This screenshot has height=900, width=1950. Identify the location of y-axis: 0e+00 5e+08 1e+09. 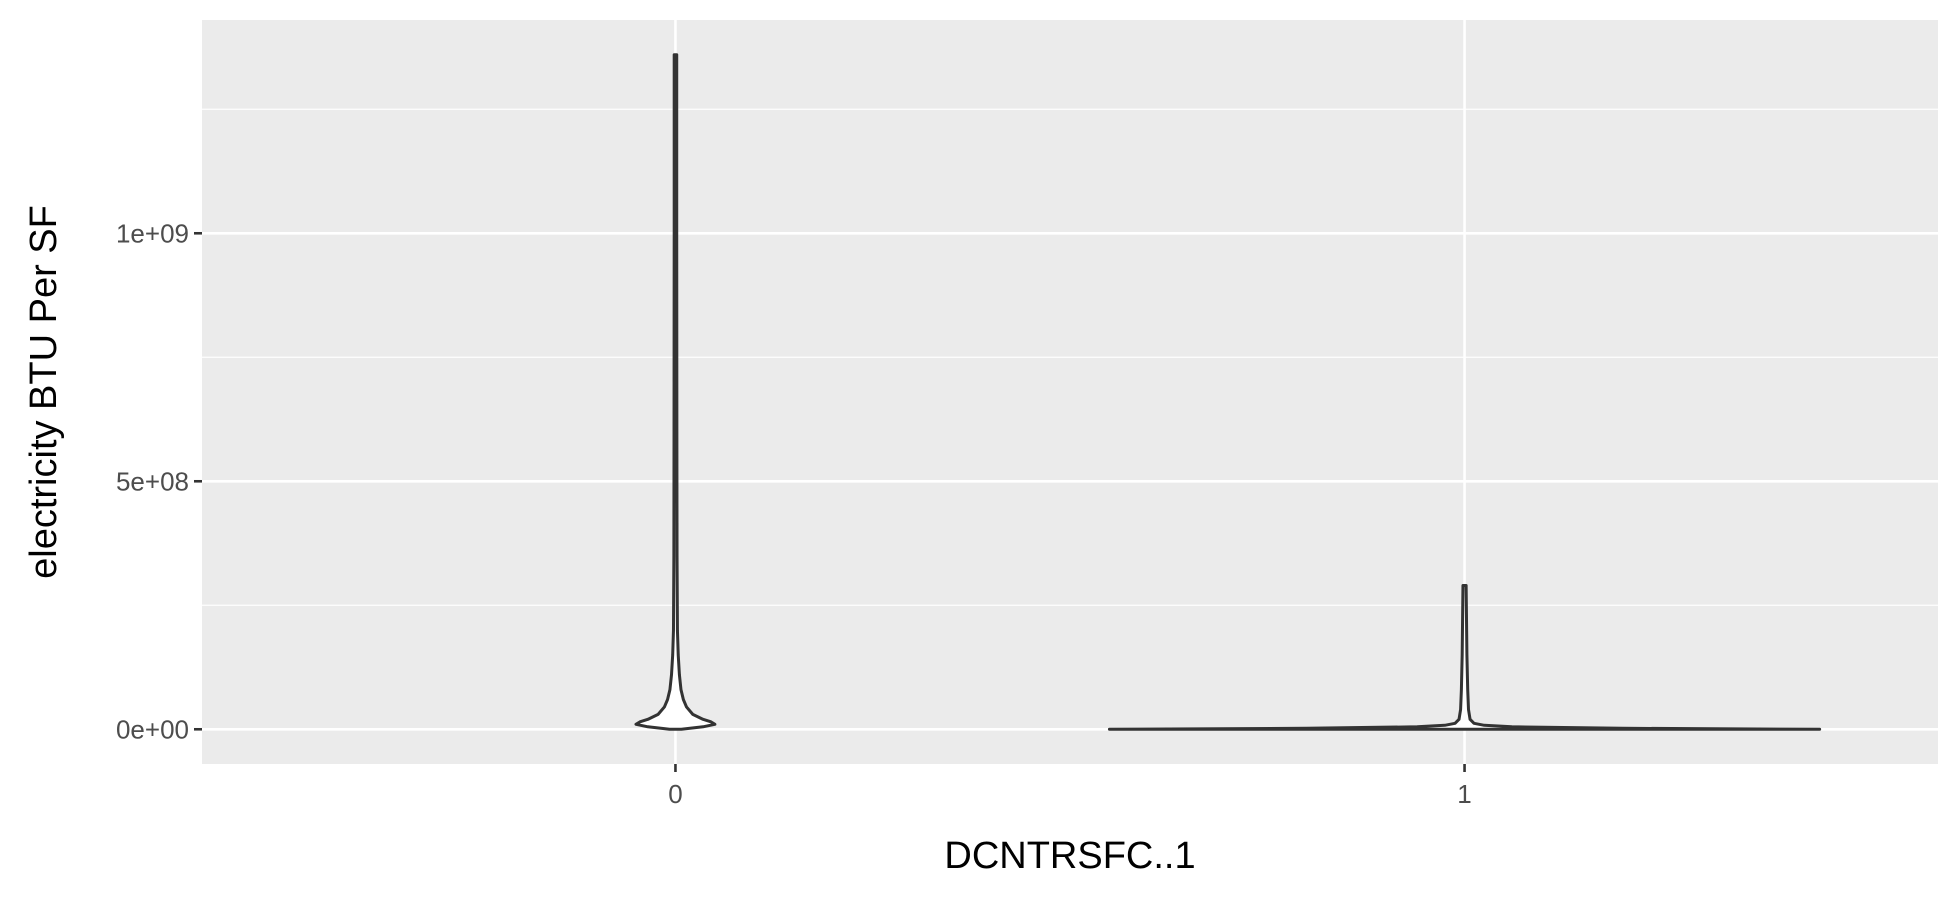
(159, 481).